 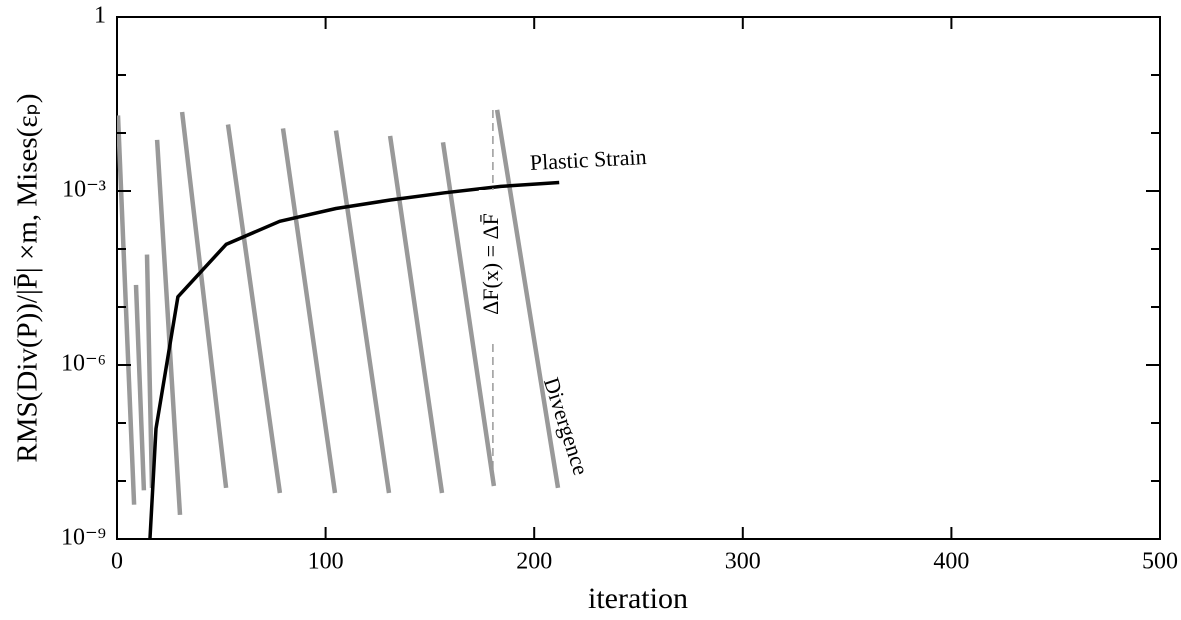 I want to click on y-tick-label: 10⁻⁹, so click(x=83, y=538).